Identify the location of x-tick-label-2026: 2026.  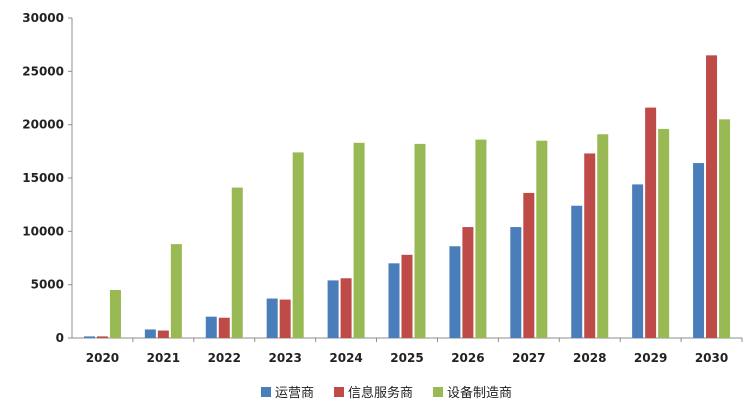
(467, 358).